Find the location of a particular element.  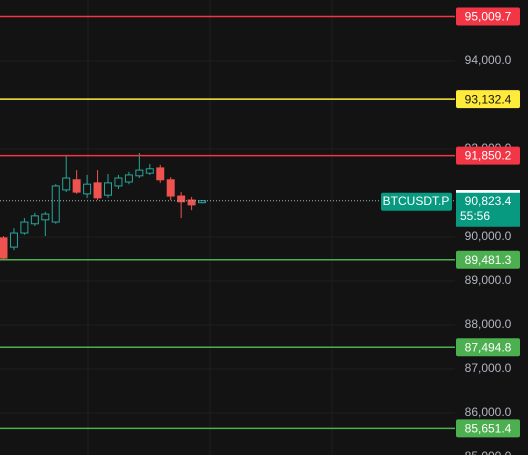

y-tick-label: 90,000.0 is located at coordinates (488, 236).